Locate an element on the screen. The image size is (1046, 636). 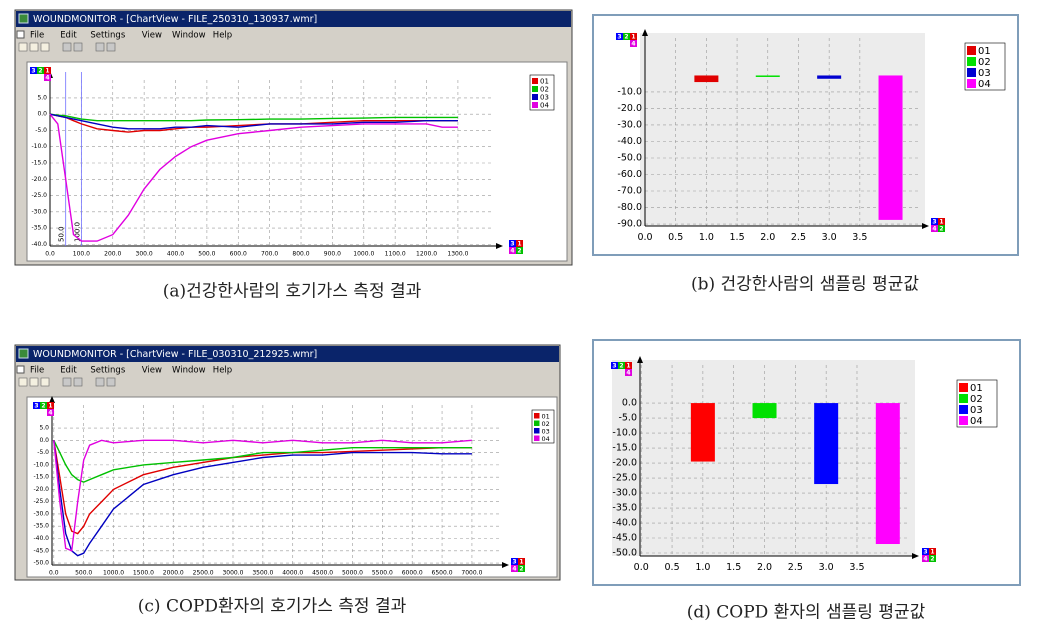
legend-label: 03 is located at coordinates (546, 431).